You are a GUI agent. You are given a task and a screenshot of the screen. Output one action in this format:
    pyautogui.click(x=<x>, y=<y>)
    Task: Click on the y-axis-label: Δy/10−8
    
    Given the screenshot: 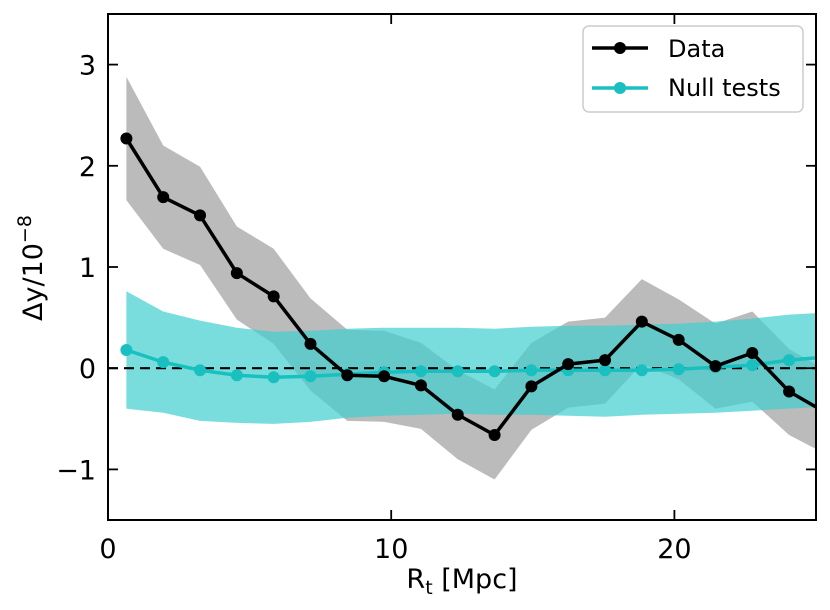 What is the action you would take?
    pyautogui.click(x=31, y=268)
    